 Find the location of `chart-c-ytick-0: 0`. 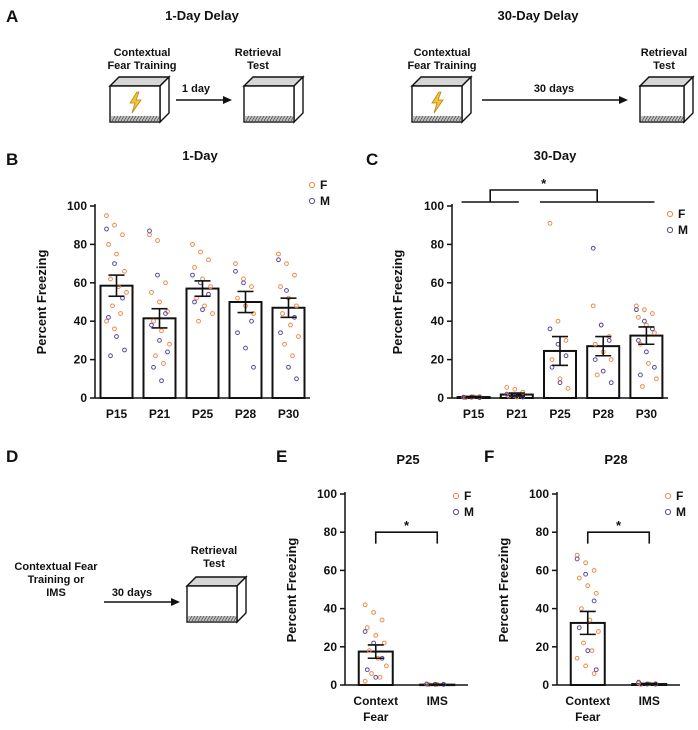

chart-c-ytick-0: 0 is located at coordinates (440, 398).